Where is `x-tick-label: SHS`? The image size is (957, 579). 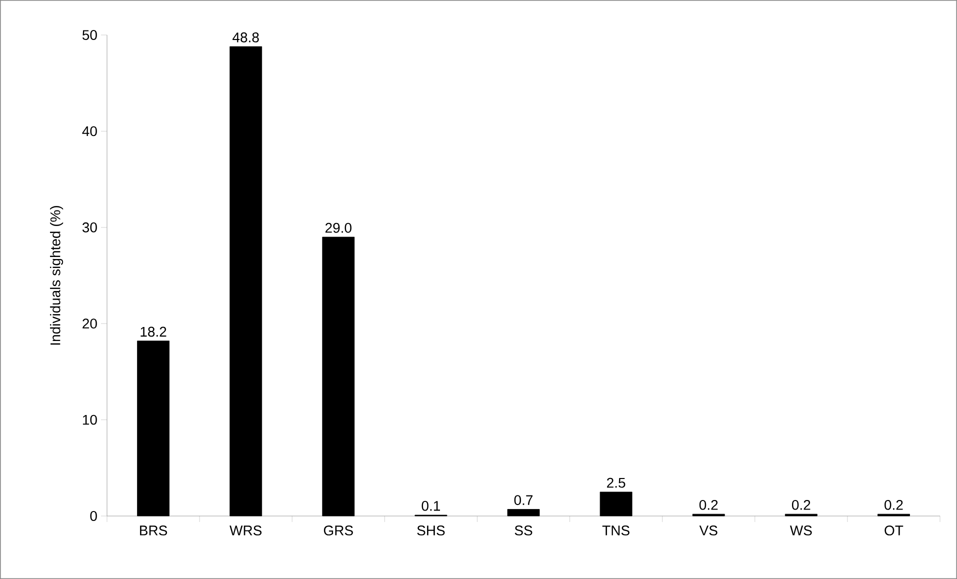 x-tick-label: SHS is located at coordinates (431, 531).